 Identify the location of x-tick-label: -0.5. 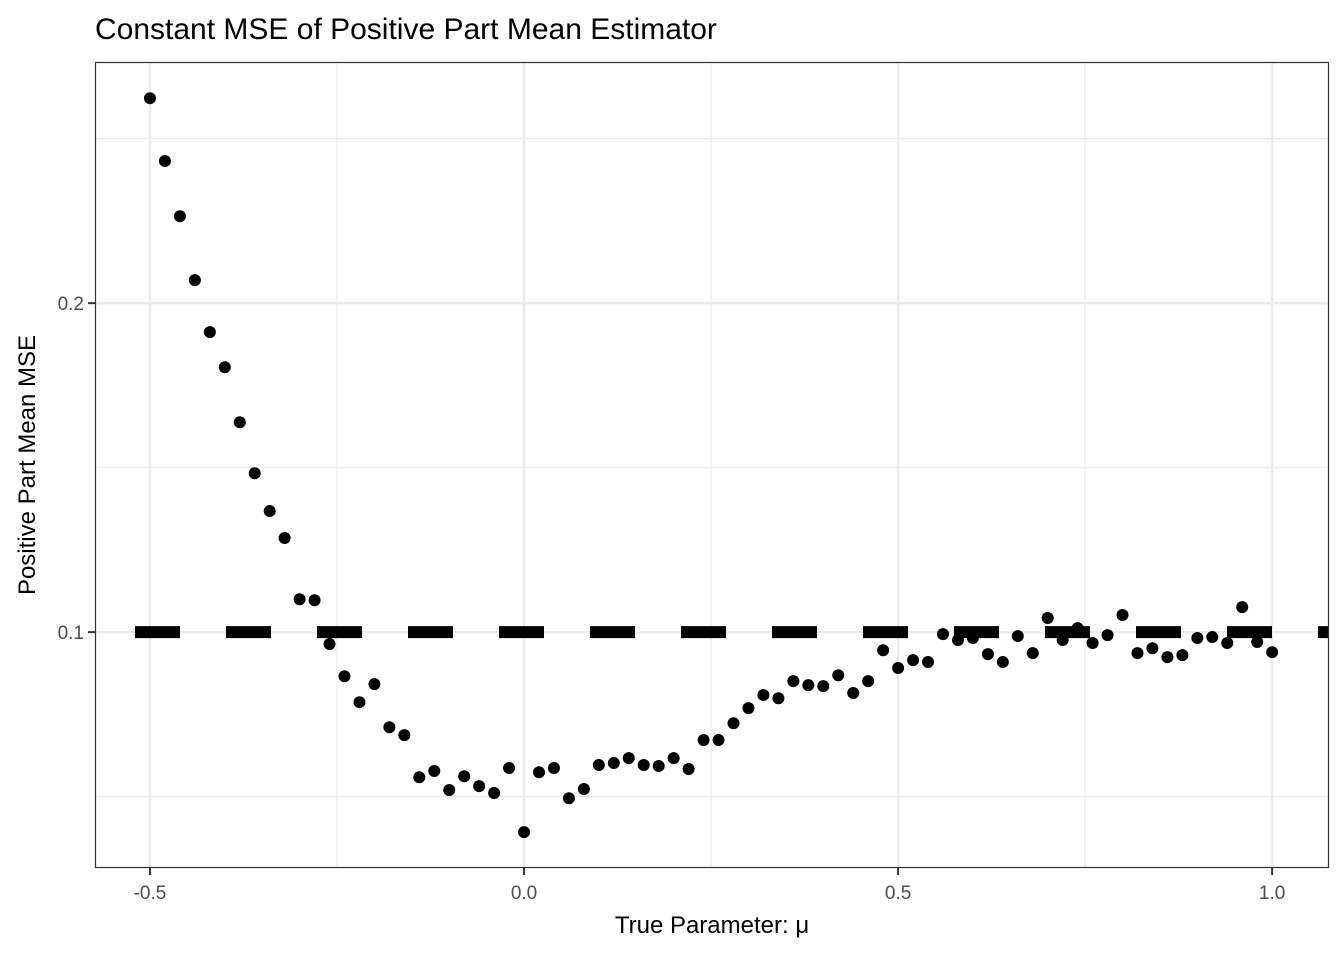
(150, 893).